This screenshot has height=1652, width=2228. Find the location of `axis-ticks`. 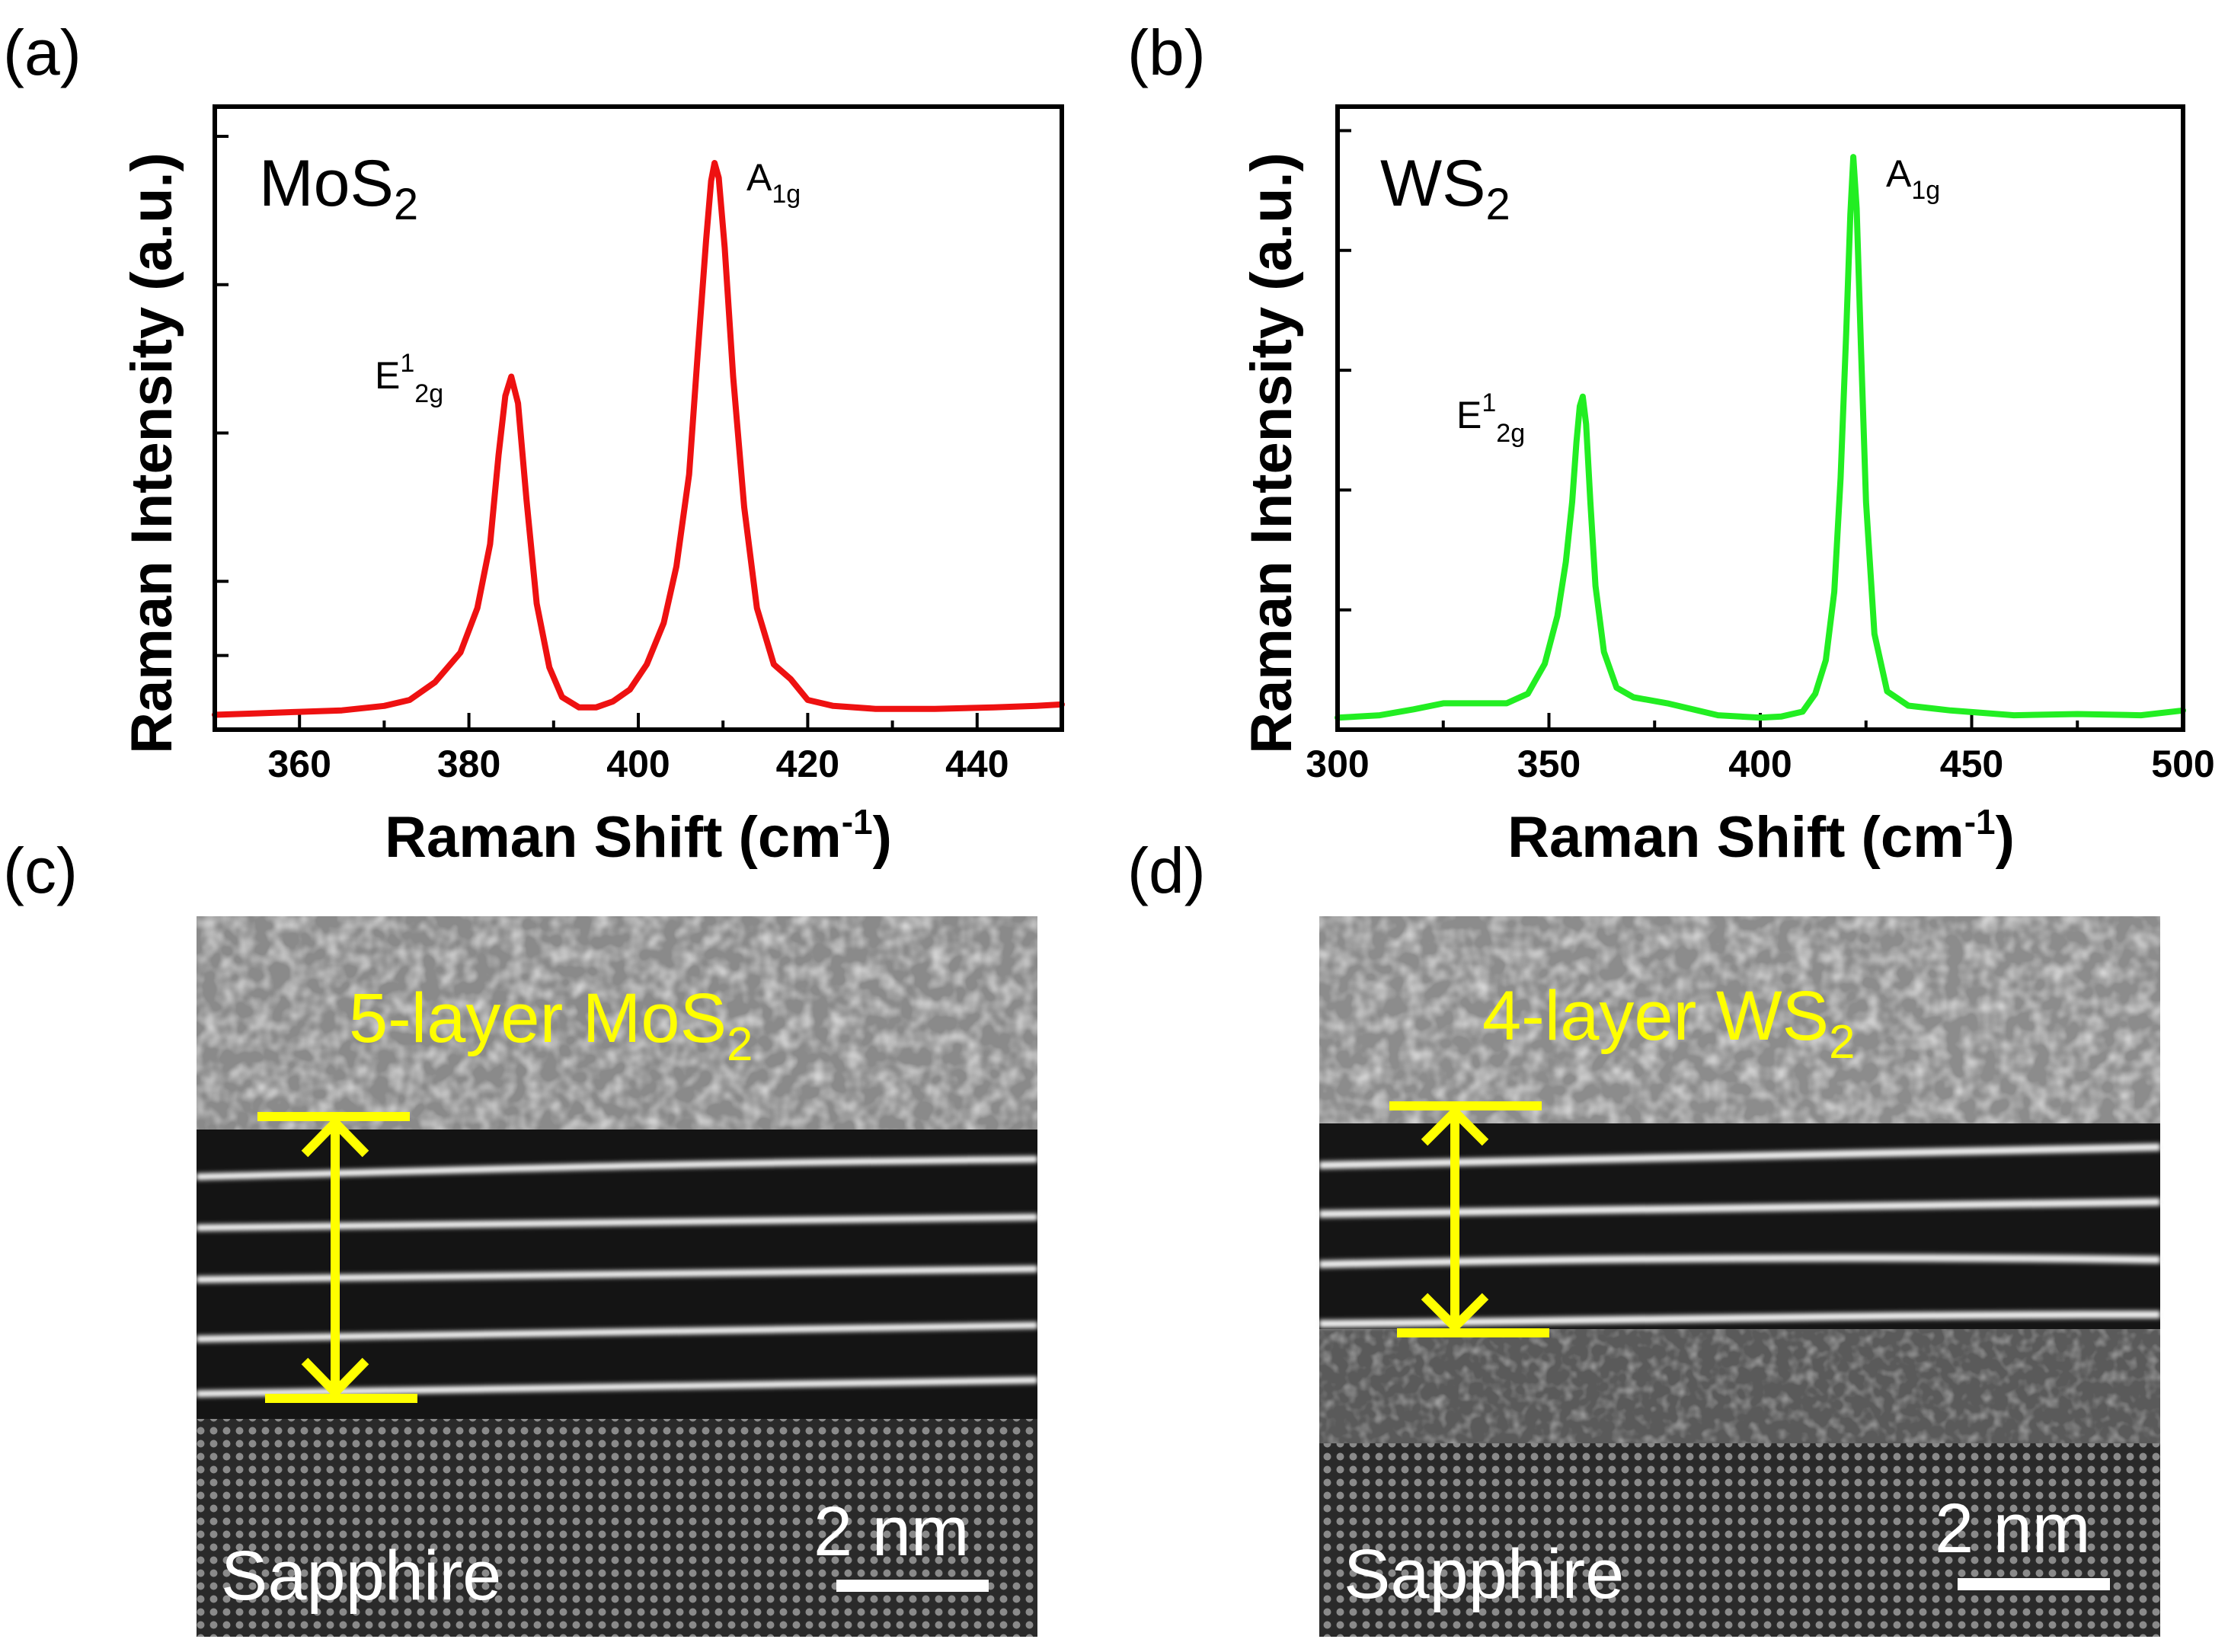

axis-ticks is located at coordinates (638, 432).